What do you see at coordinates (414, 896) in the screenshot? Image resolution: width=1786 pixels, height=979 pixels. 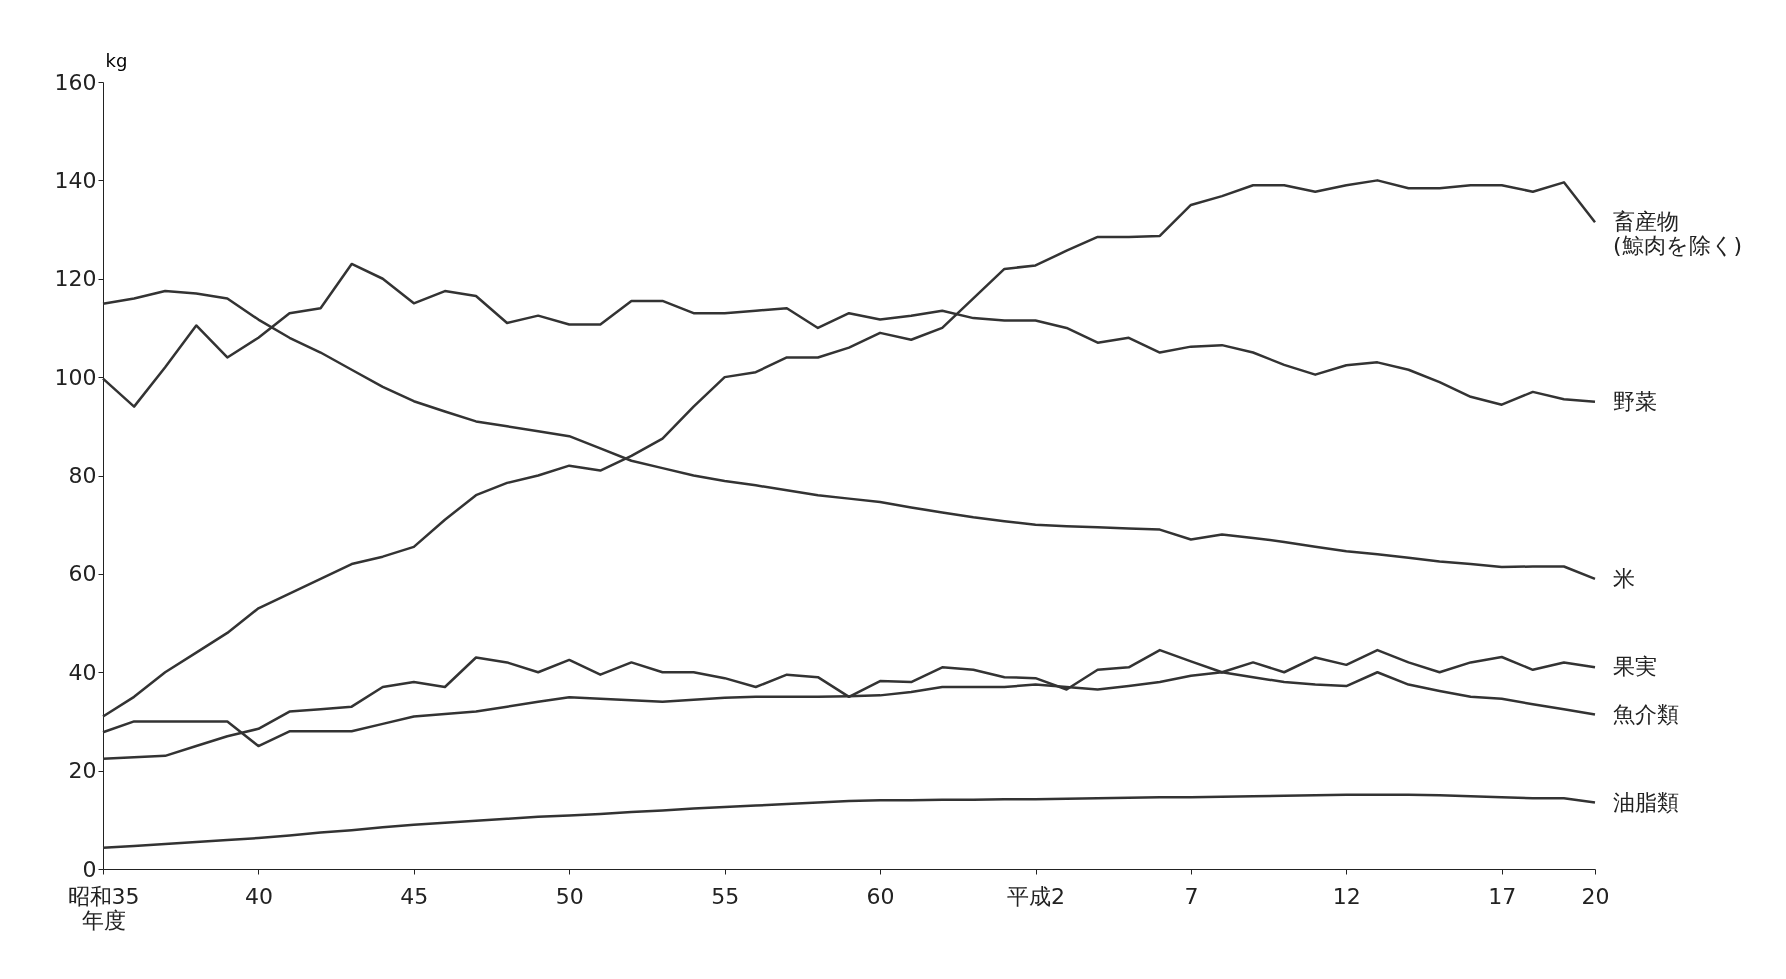 I see `x-tick-label: 45` at bounding box center [414, 896].